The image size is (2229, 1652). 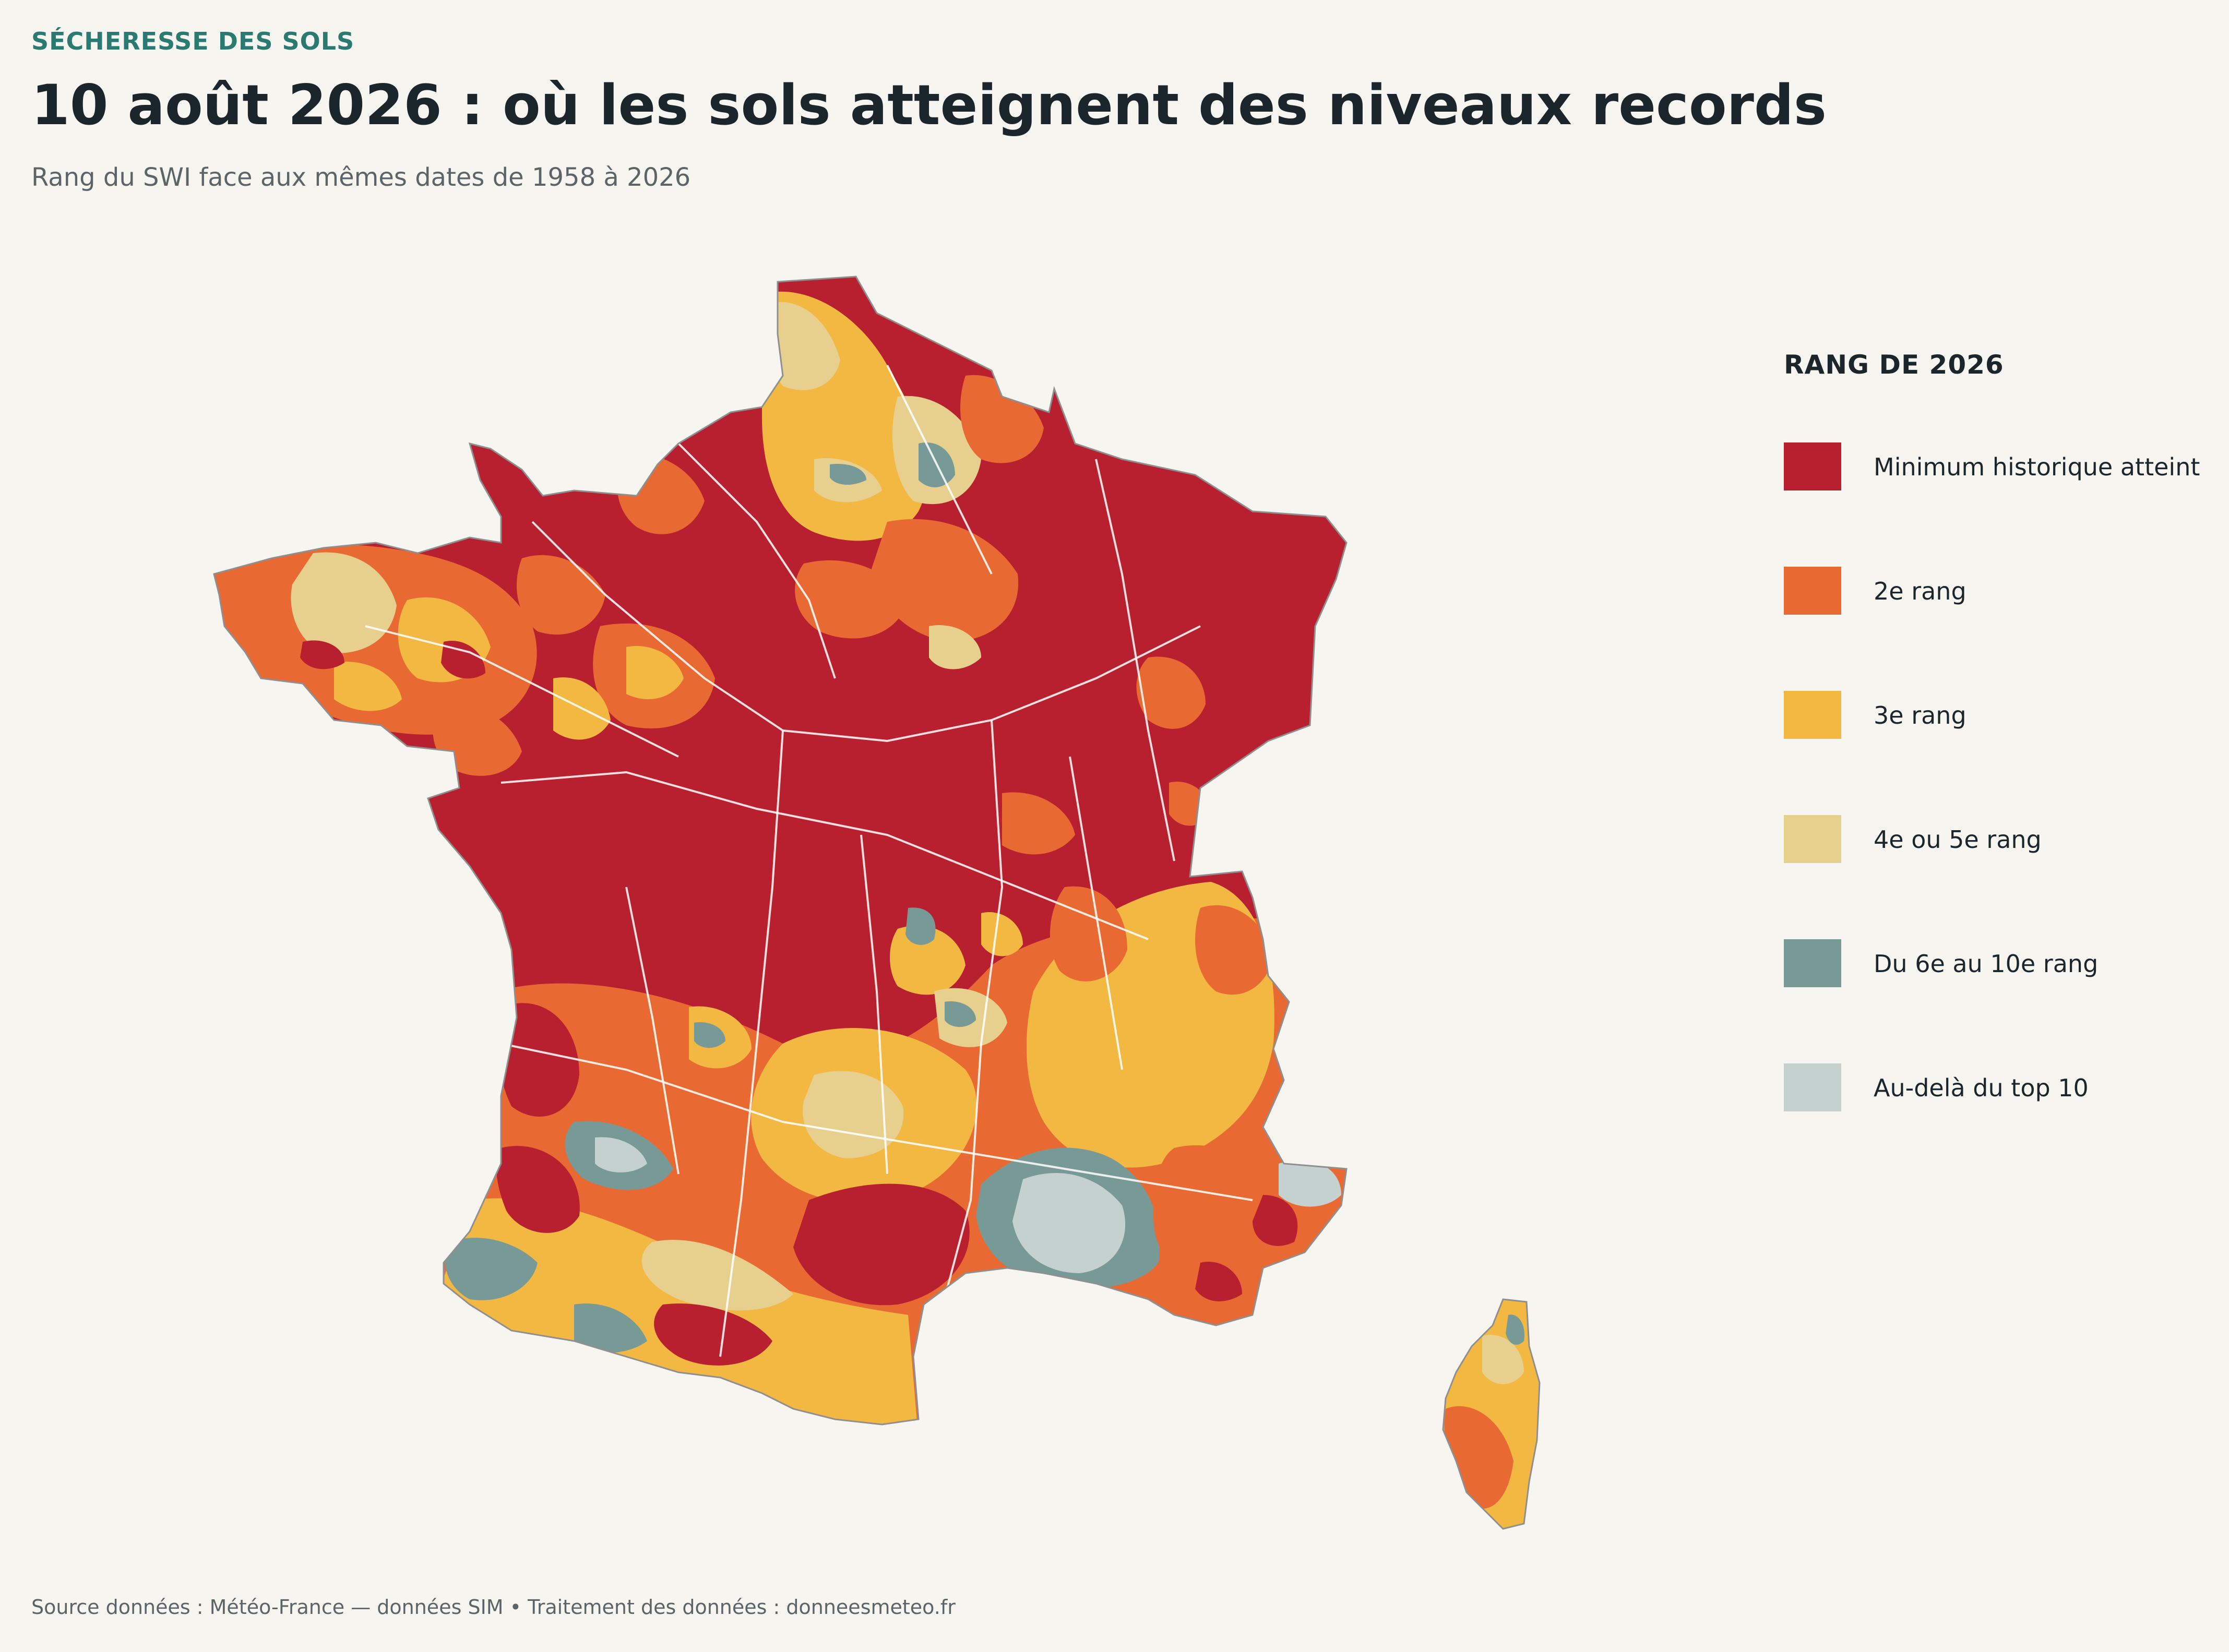 What do you see at coordinates (1981, 1088) in the screenshot?
I see `legend-label: Au-delà du top 10` at bounding box center [1981, 1088].